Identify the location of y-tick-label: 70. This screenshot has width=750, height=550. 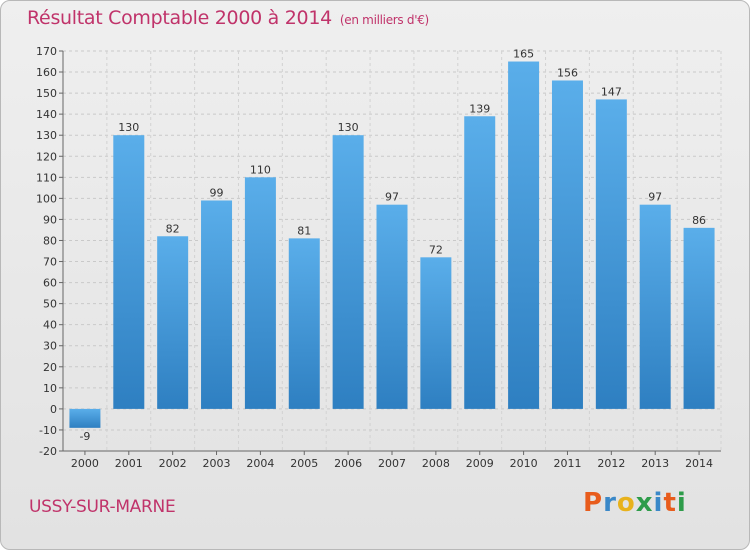
(50, 262).